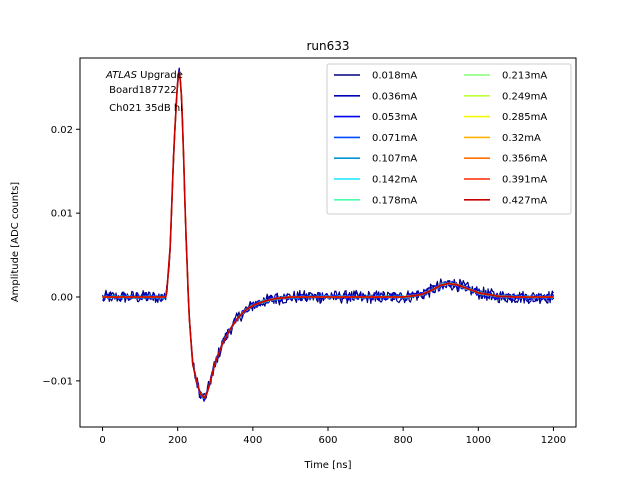 The image size is (640, 480). What do you see at coordinates (403, 440) in the screenshot?
I see `x-tick-label: 800` at bounding box center [403, 440].